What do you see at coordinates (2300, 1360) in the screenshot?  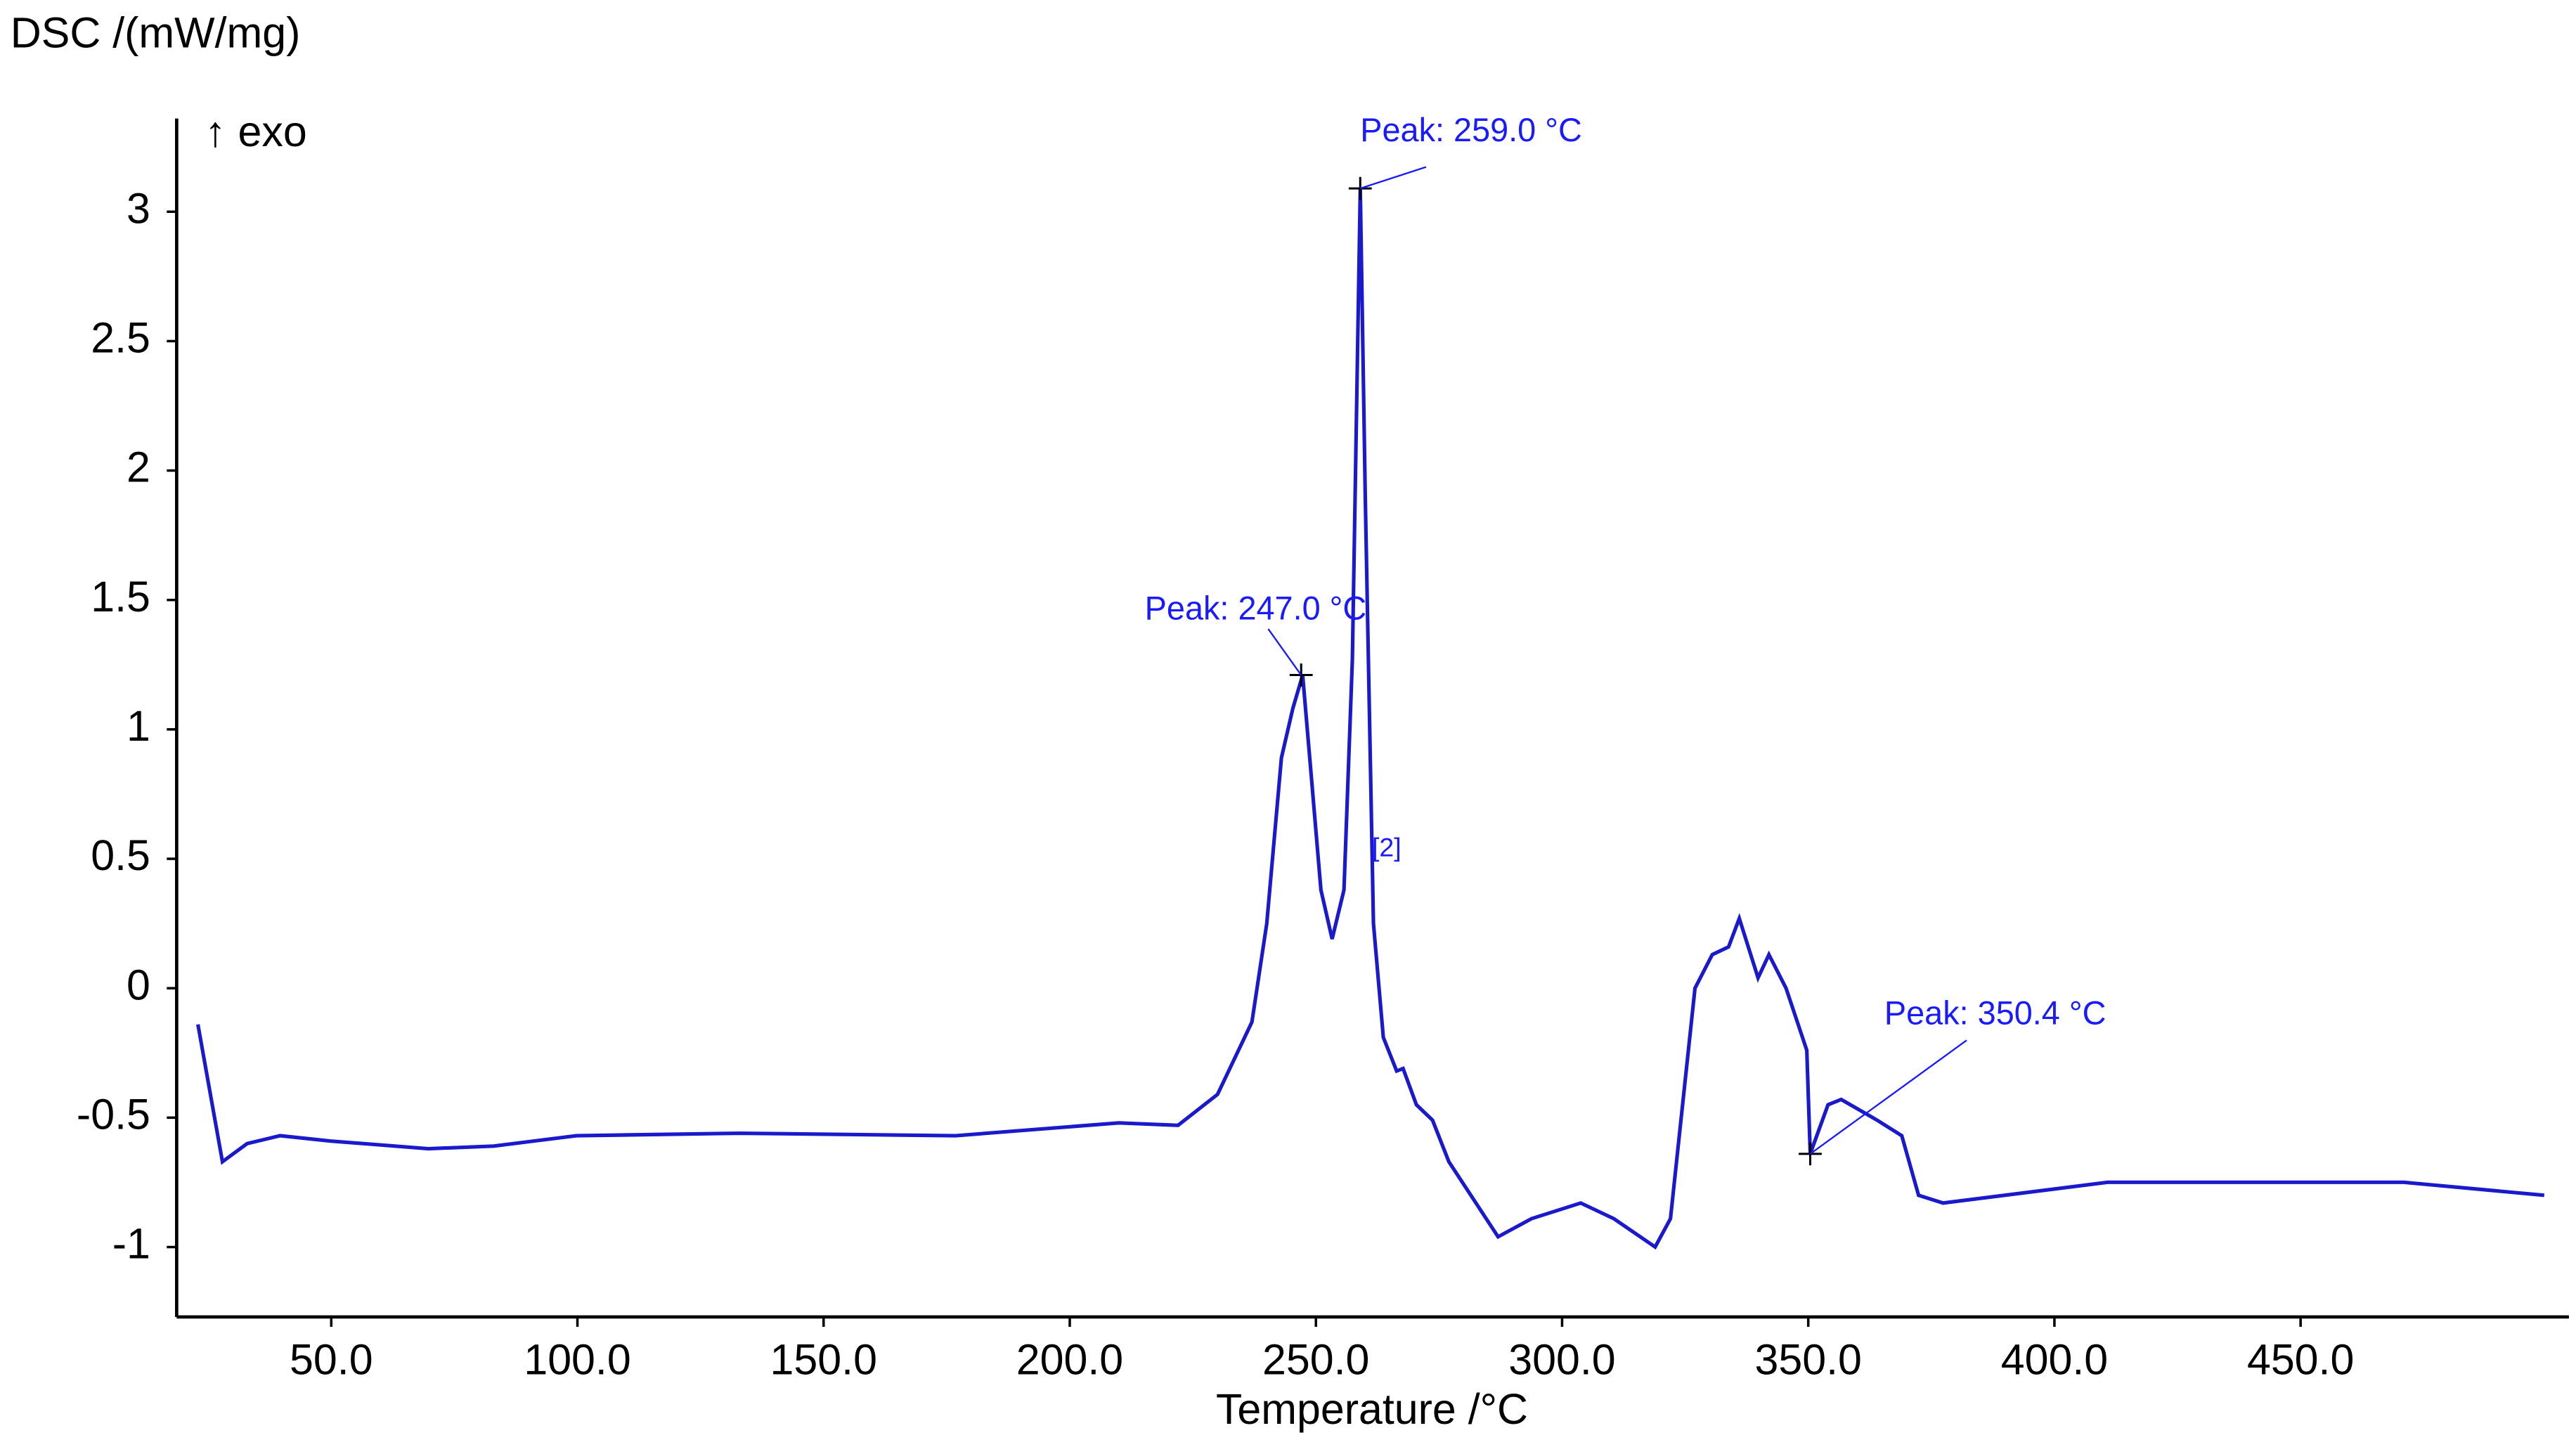 I see `x-tick-label: 450.0` at bounding box center [2300, 1360].